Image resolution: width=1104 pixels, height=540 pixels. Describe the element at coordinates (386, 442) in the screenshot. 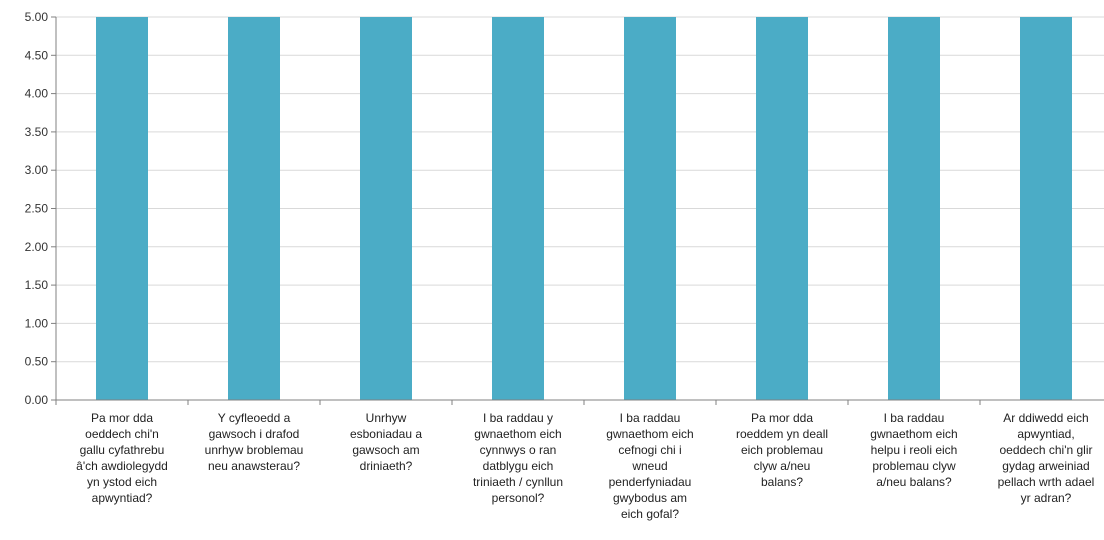

I see `x-category-label: Unrhyw esboniadau a gawsoch am driniaeth?` at that location.